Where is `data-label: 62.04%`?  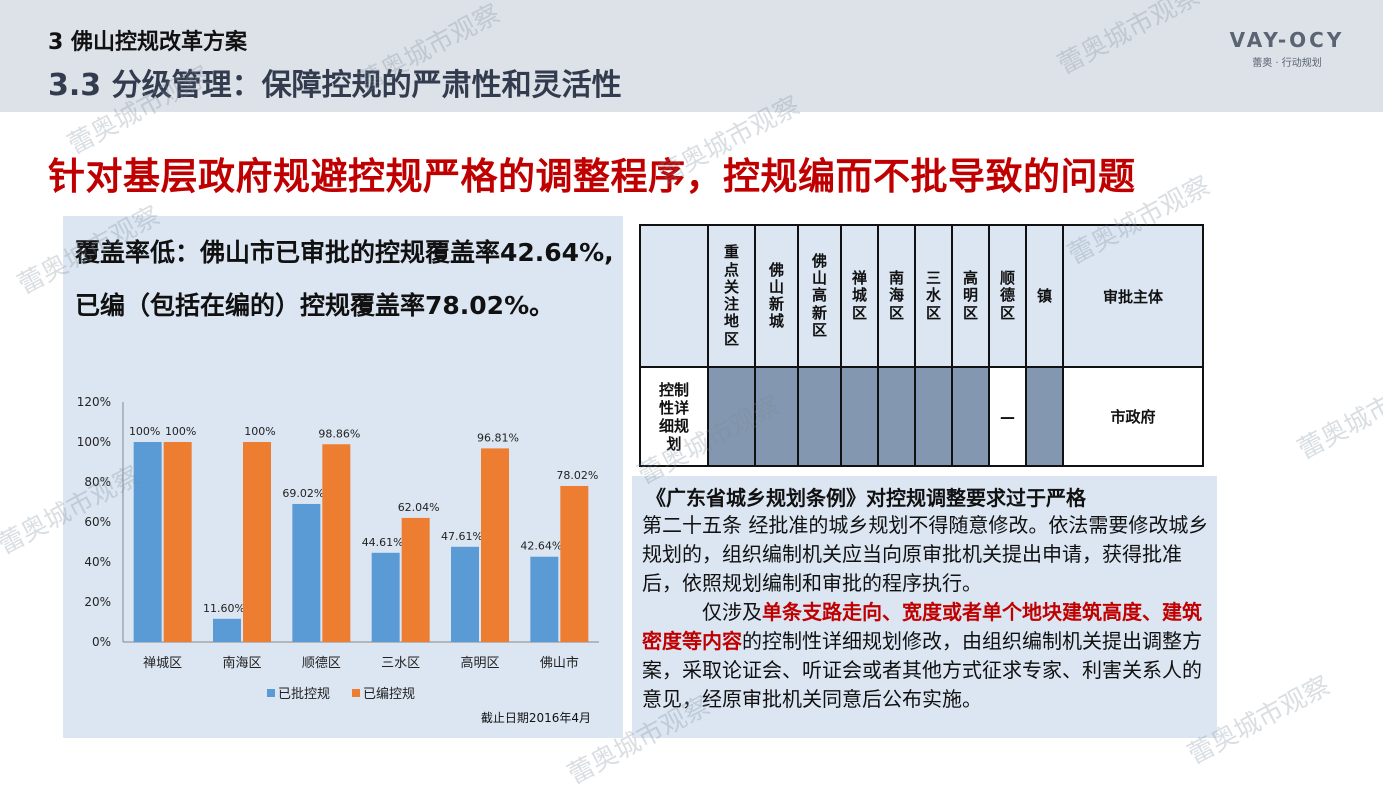 data-label: 62.04% is located at coordinates (419, 507).